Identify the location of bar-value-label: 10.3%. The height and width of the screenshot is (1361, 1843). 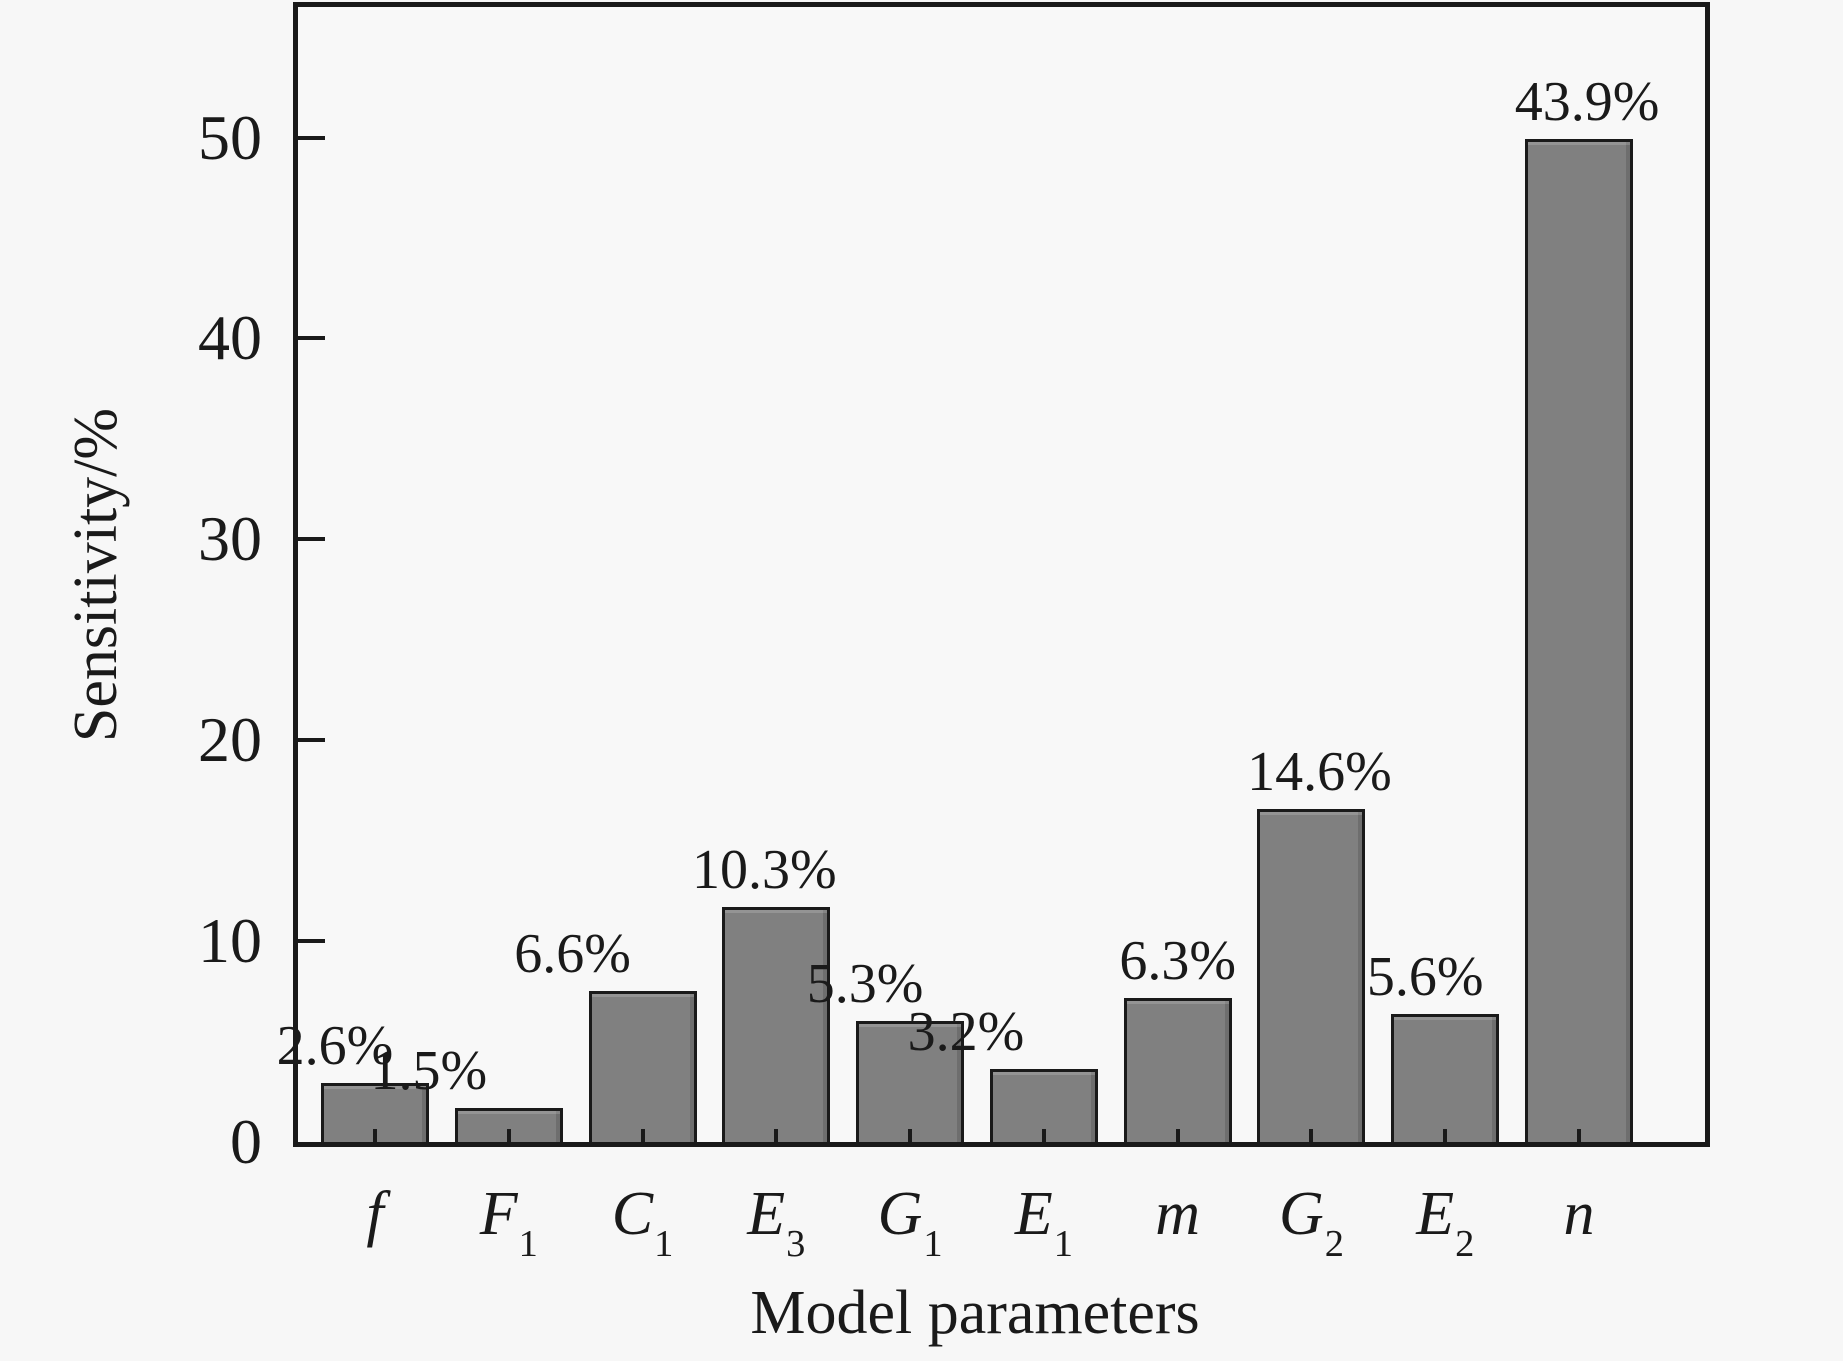
(764, 870).